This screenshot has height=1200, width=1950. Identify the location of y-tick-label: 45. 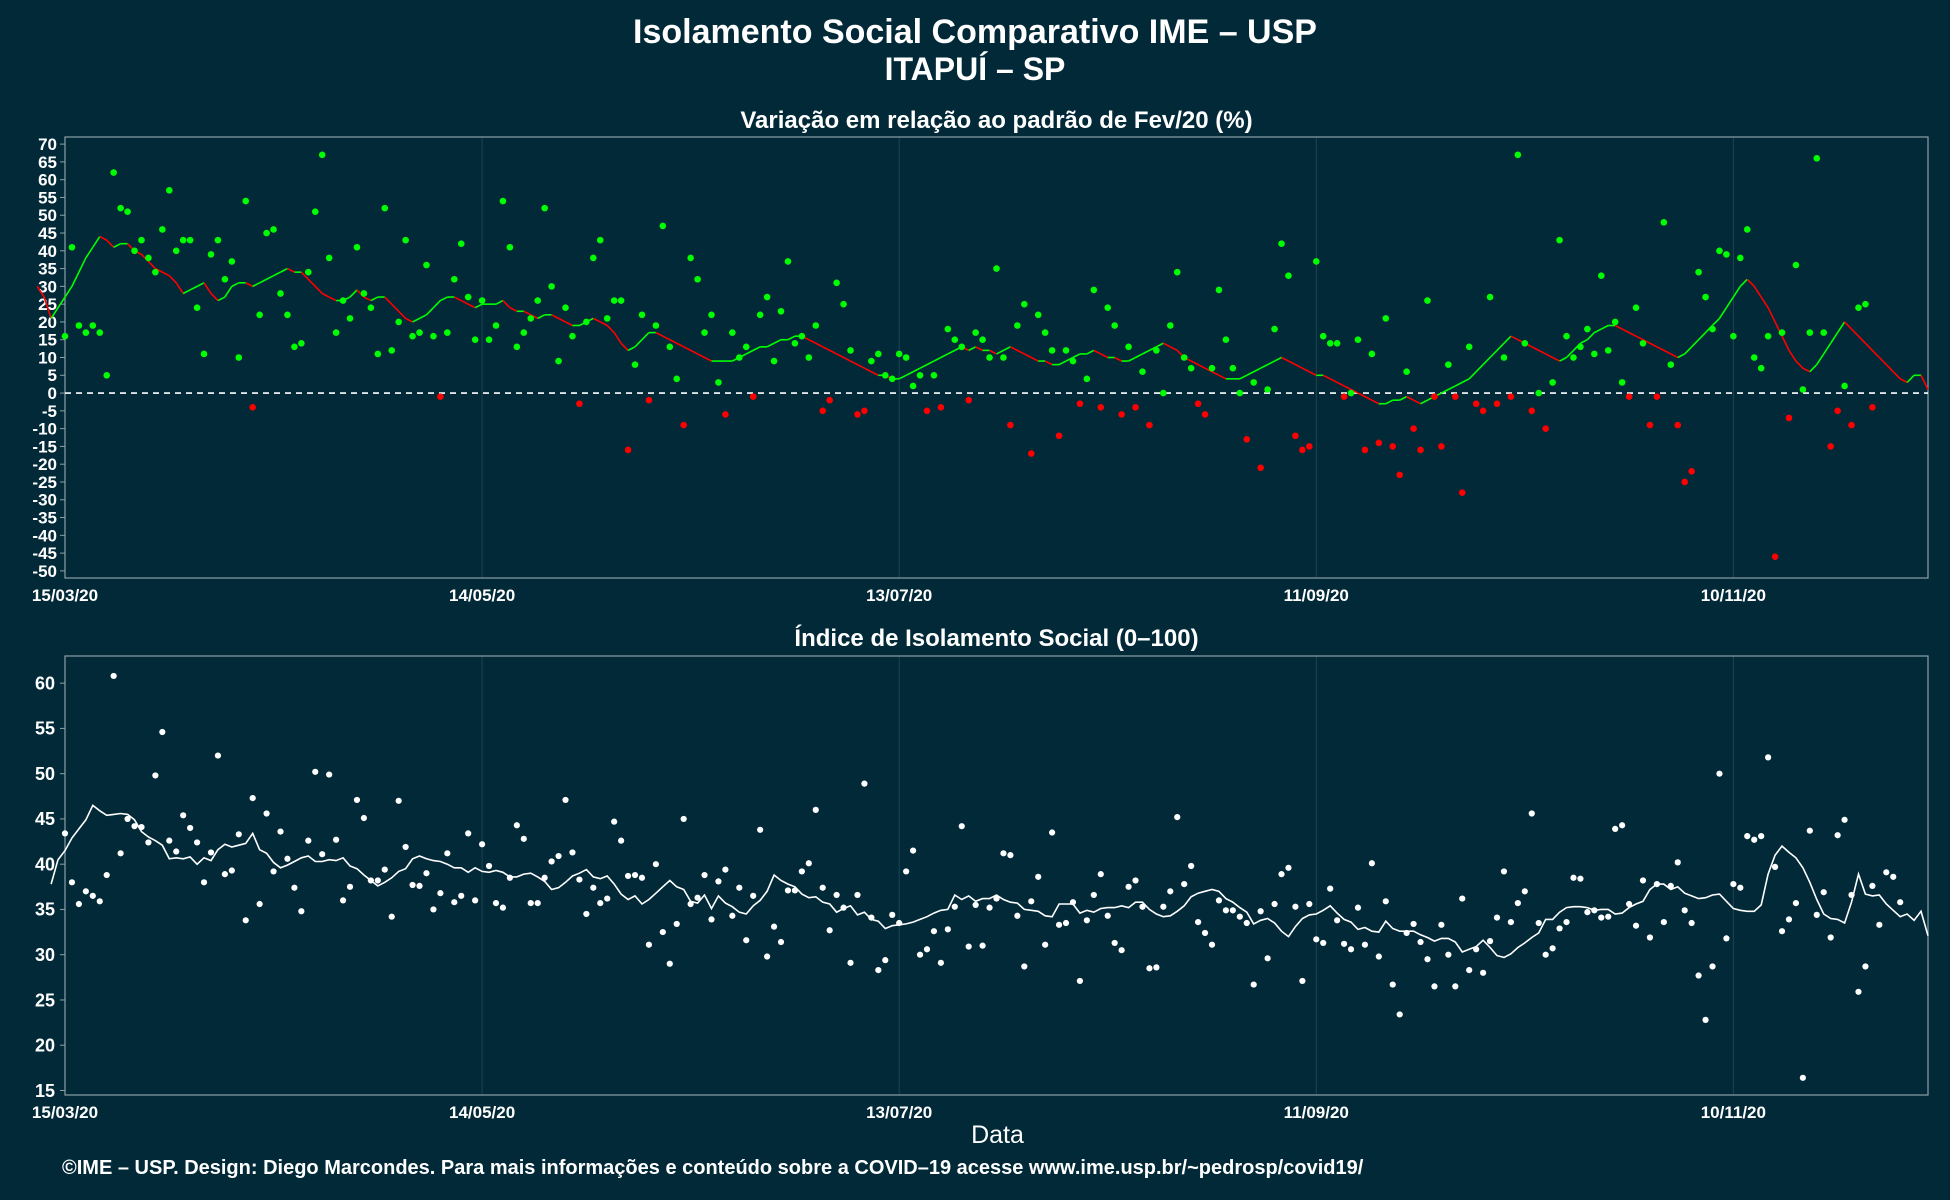
(45, 819).